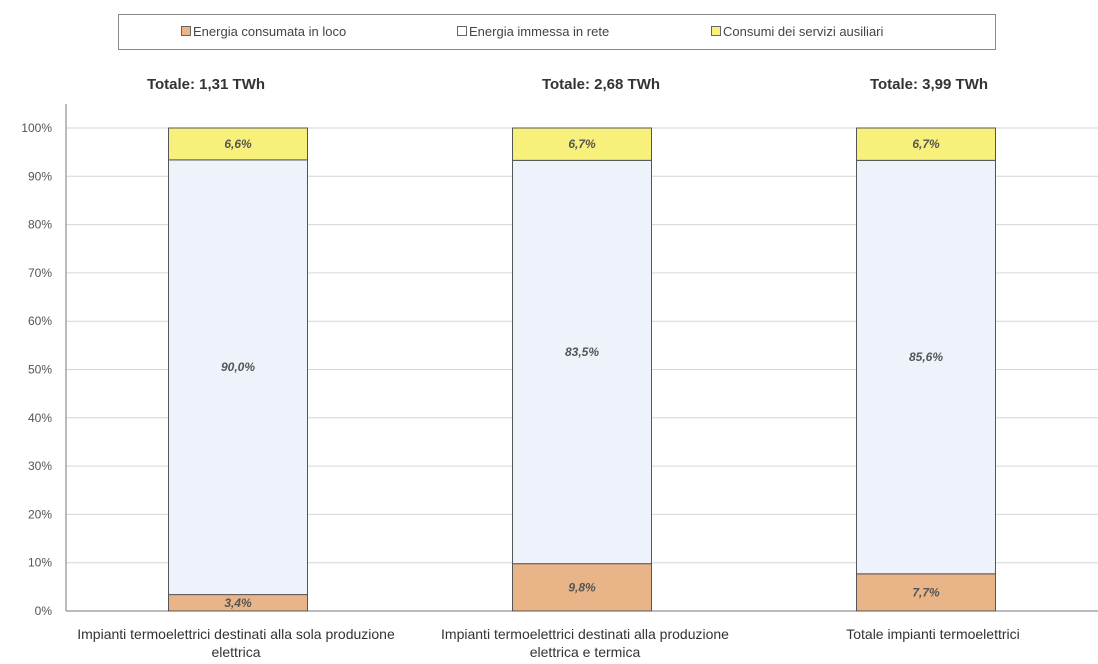  Describe the element at coordinates (40, 225) in the screenshot. I see `y-tick-label: 80%` at that location.